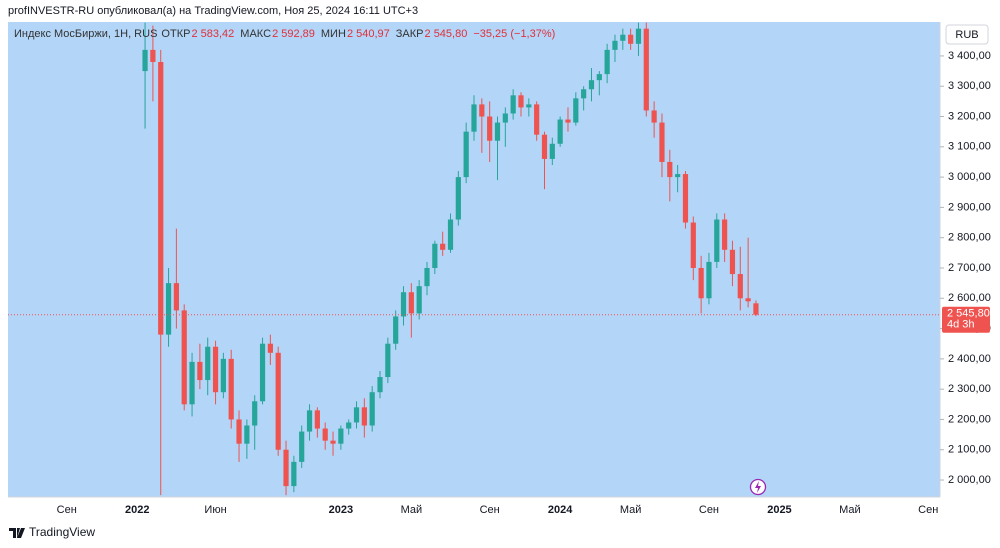  I want to click on y-tick-label: 2 300,00, so click(969, 389).